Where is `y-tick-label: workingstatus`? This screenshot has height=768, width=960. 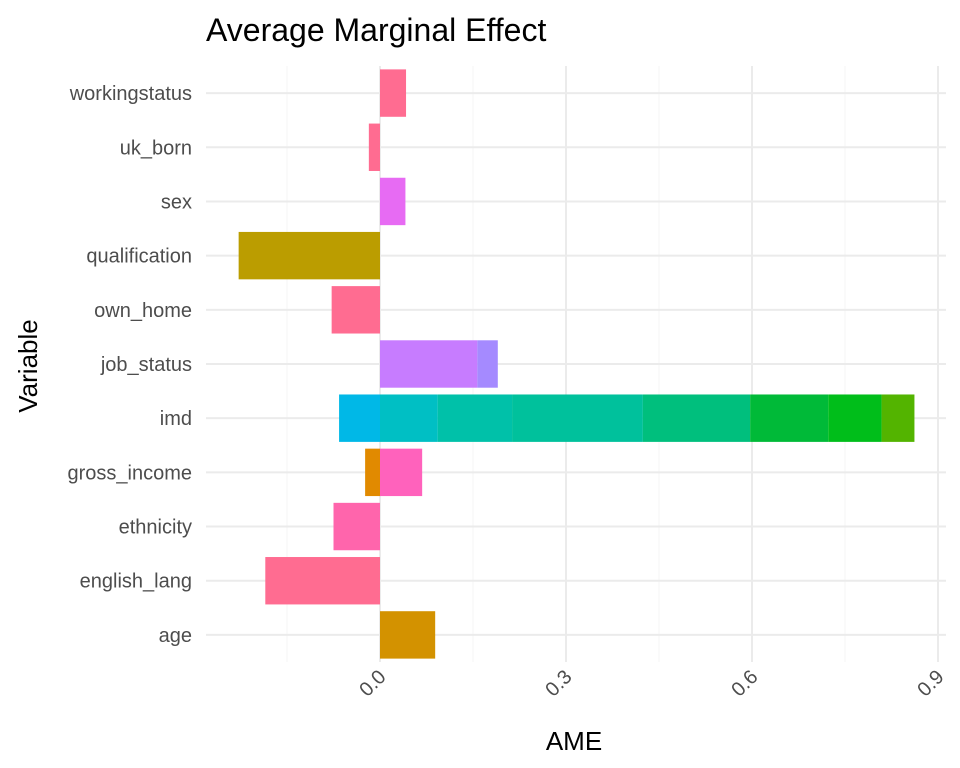
y-tick-label: workingstatus is located at coordinates (130, 94).